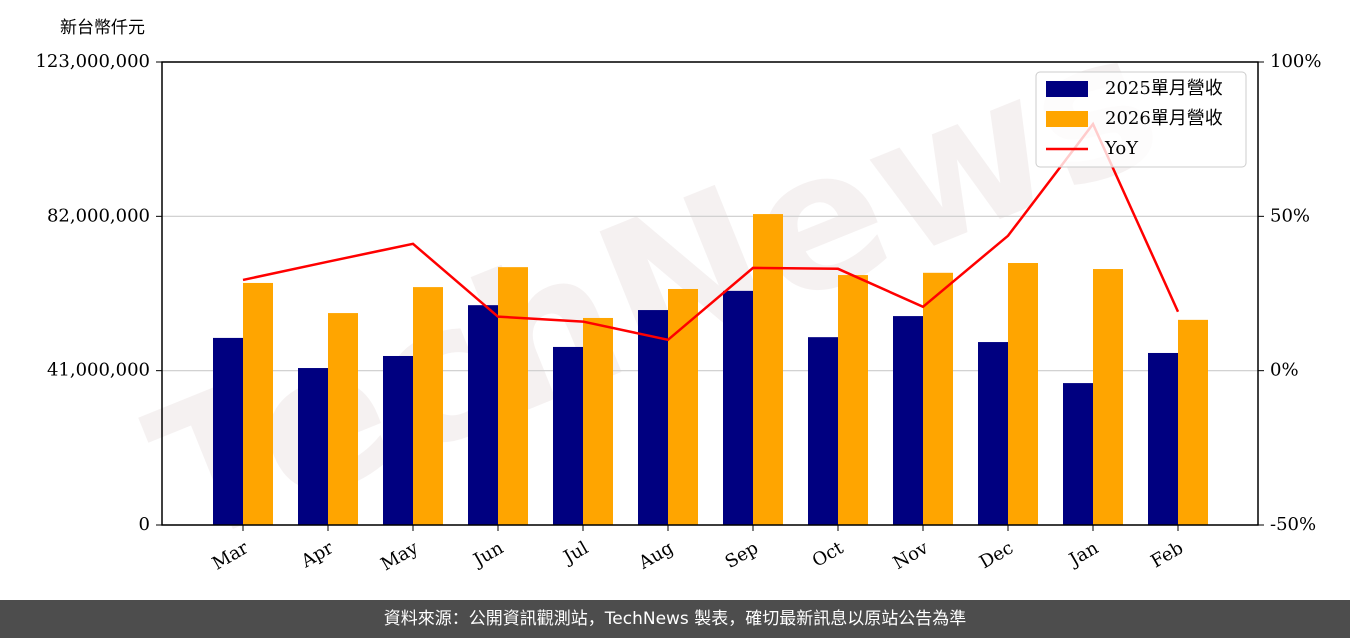  What do you see at coordinates (1295, 61) in the screenshot?
I see `y2-tick-label: 100%` at bounding box center [1295, 61].